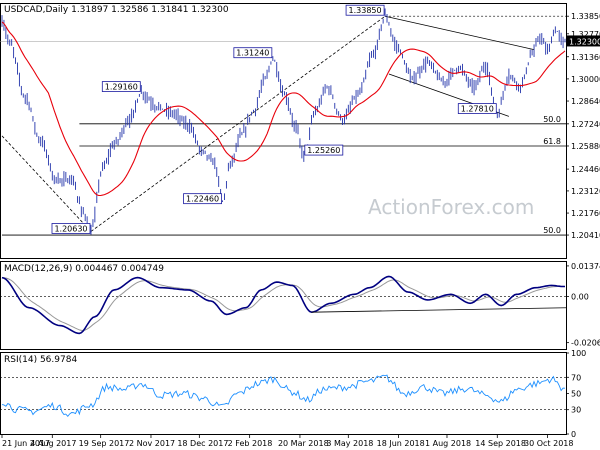 The image size is (600, 450). What do you see at coordinates (585, 213) in the screenshot?
I see `y-tick-label: 1.21760` at bounding box center [585, 213].